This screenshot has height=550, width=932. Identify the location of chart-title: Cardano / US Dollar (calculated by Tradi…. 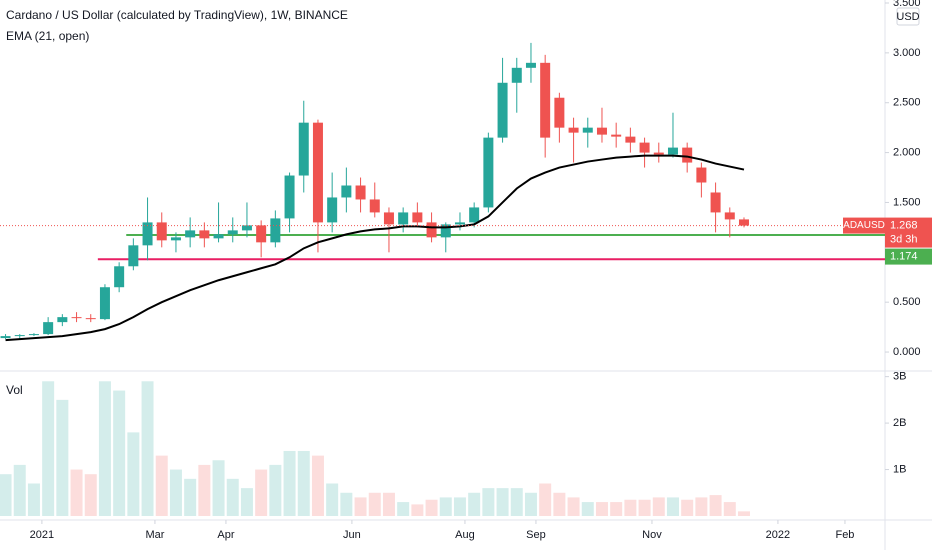
(177, 15).